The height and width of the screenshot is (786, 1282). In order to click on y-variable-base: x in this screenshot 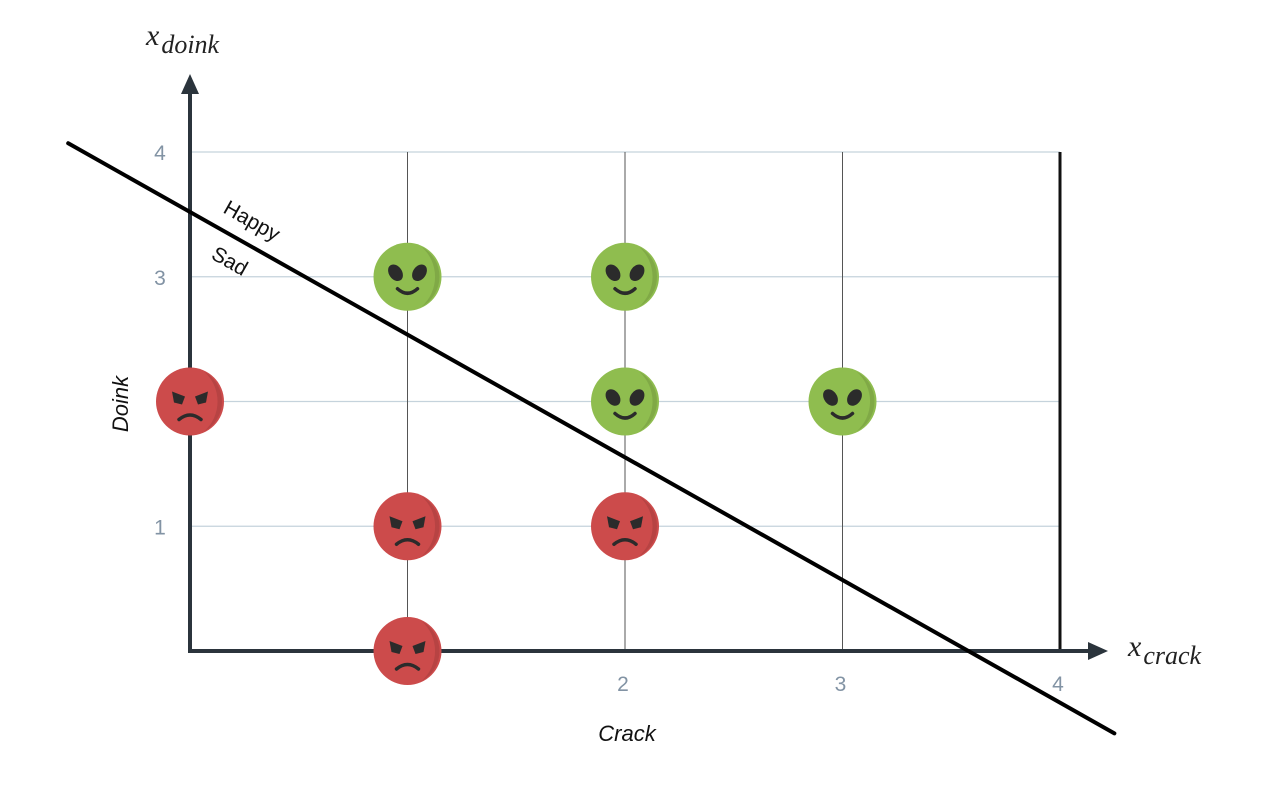, I will do `click(152, 35)`.